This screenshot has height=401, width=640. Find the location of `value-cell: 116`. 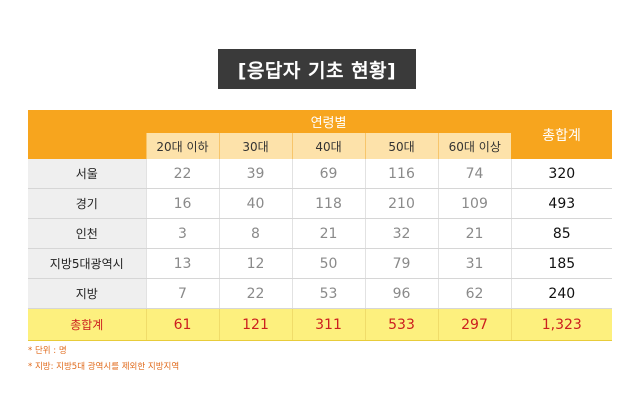

value-cell: 116 is located at coordinates (401, 174).